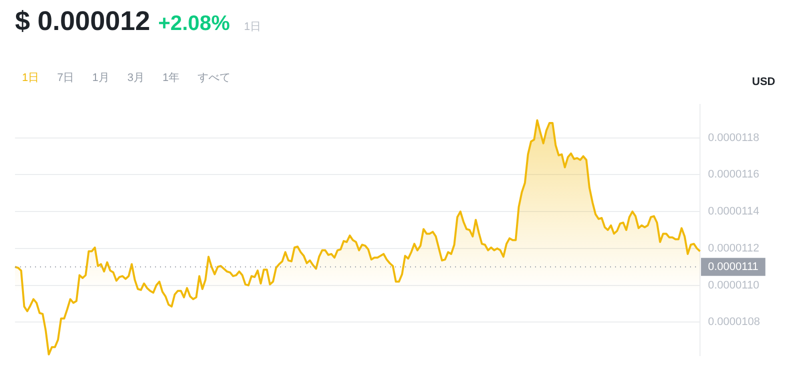 The width and height of the screenshot is (800, 370). Describe the element at coordinates (65, 78) in the screenshot. I see `text: 7日` at that location.